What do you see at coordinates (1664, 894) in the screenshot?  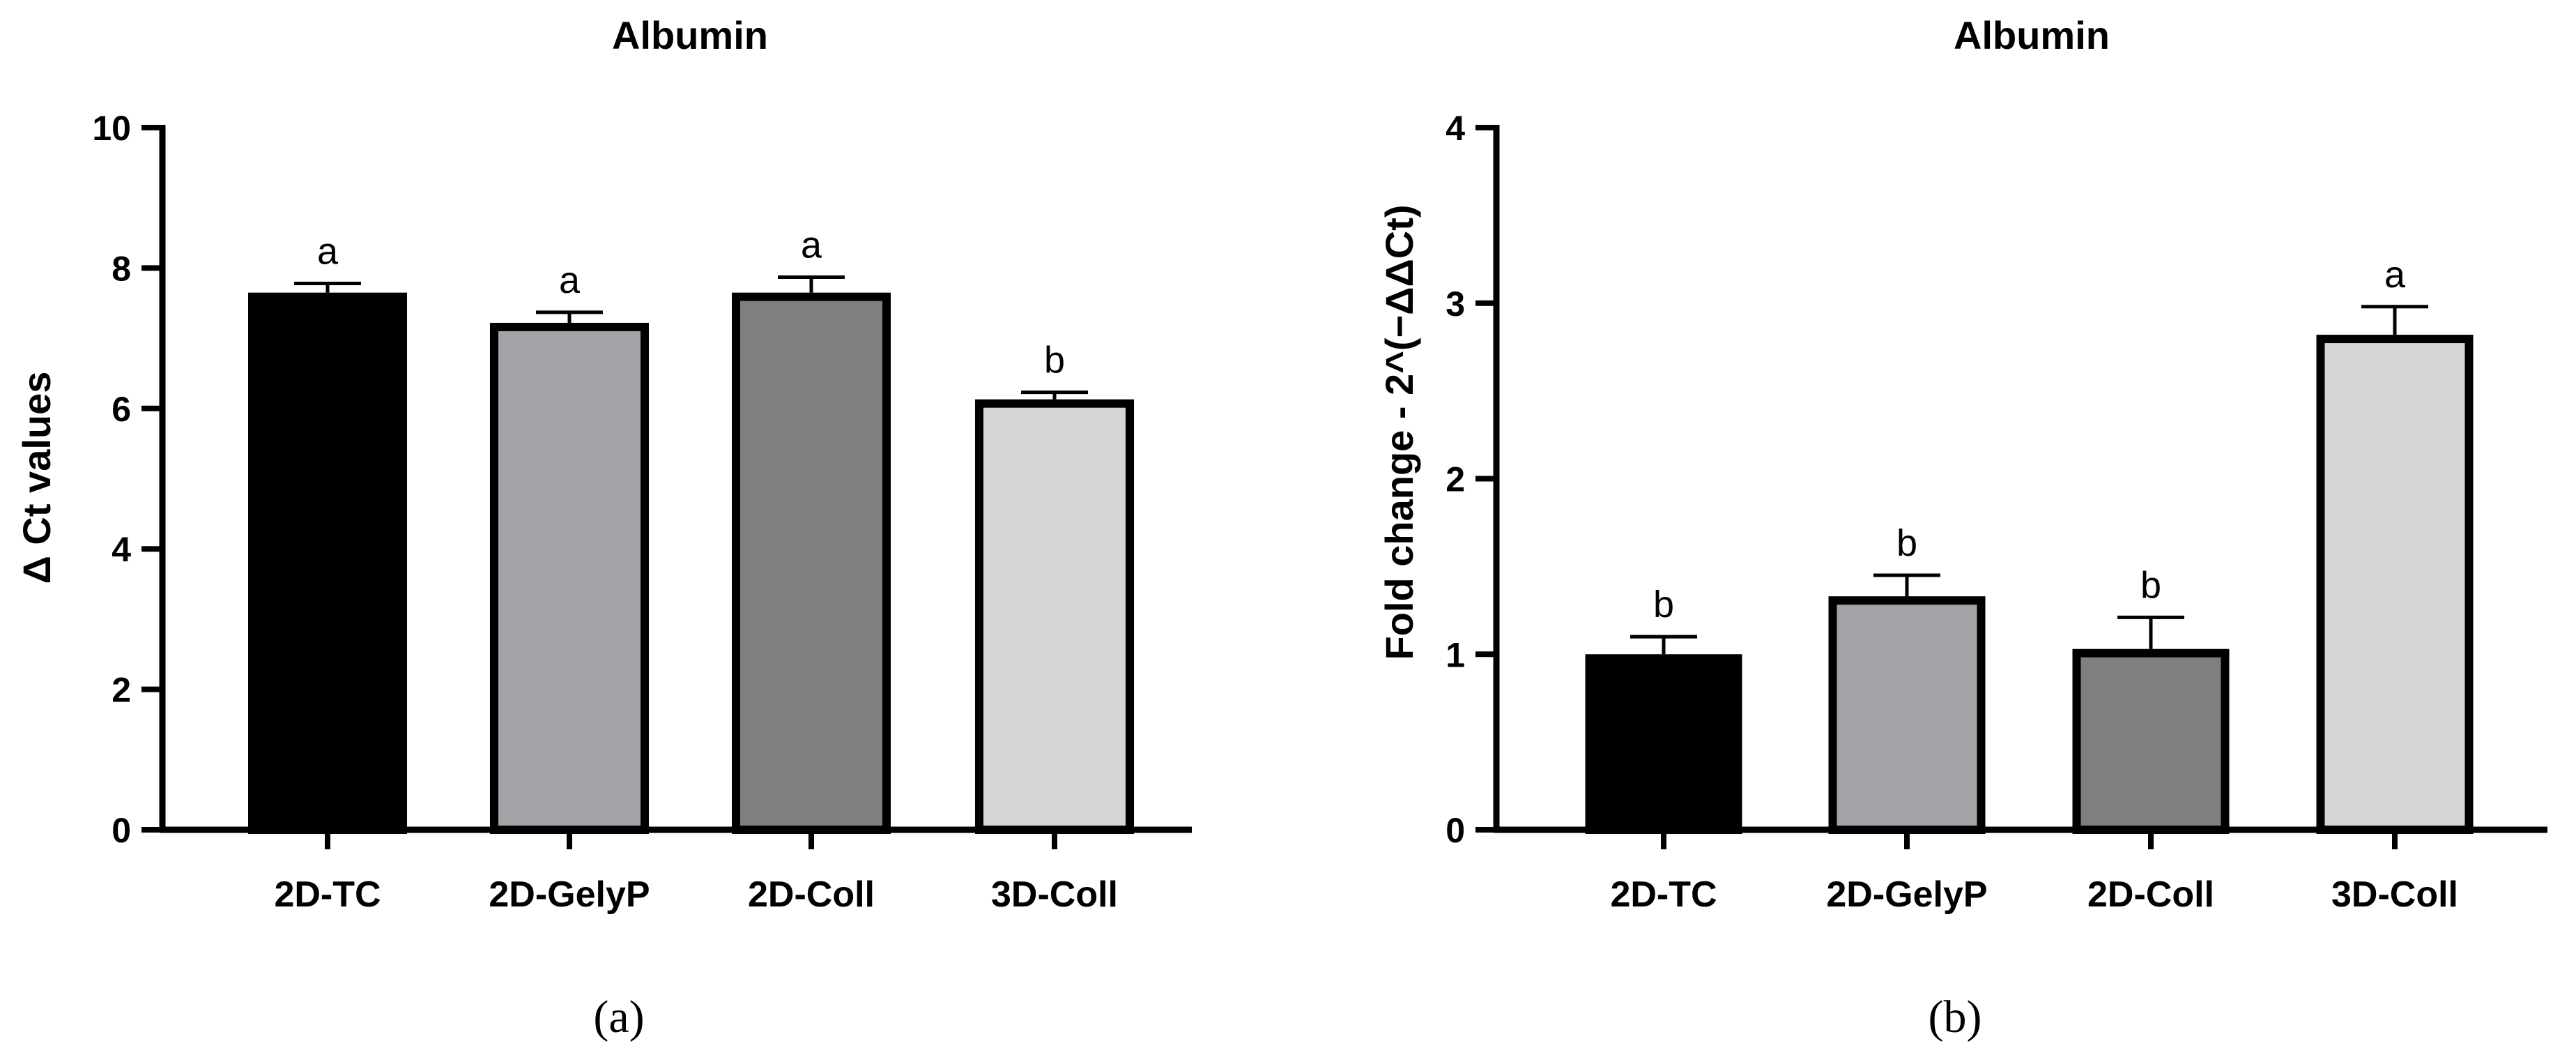 I see `chart-b-category-label-0: 2D-TC` at bounding box center [1664, 894].